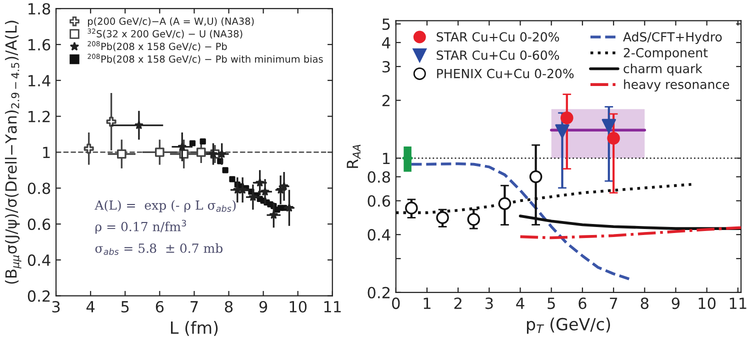  Describe the element at coordinates (194, 328) in the screenshot. I see `x-axis-title: L (fm)` at that location.